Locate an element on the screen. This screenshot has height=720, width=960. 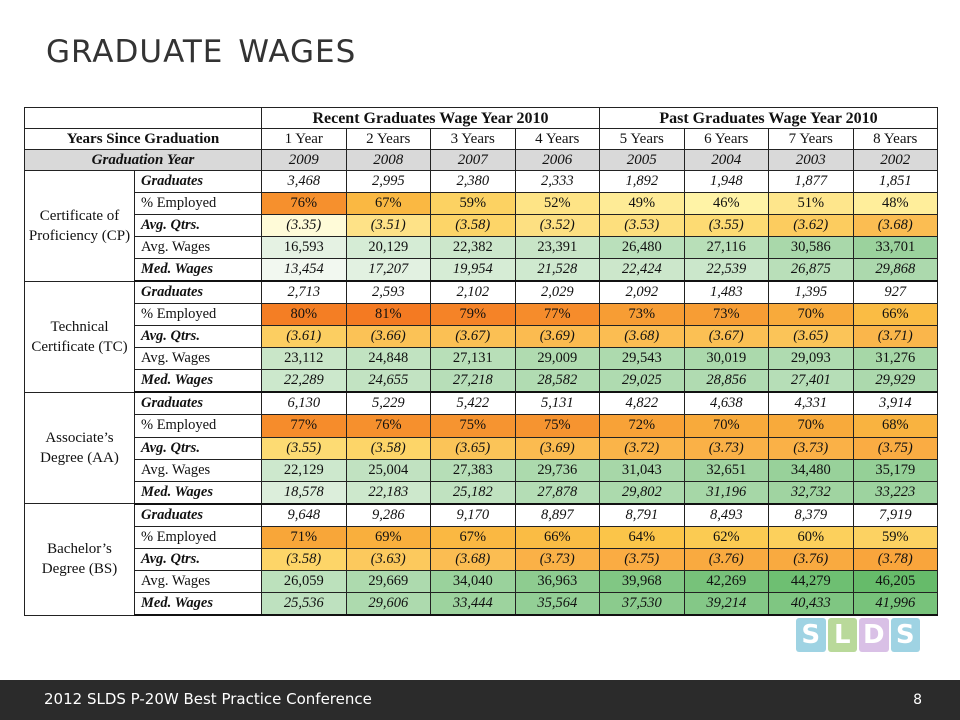
value-cell: 35,564 is located at coordinates (557, 603).